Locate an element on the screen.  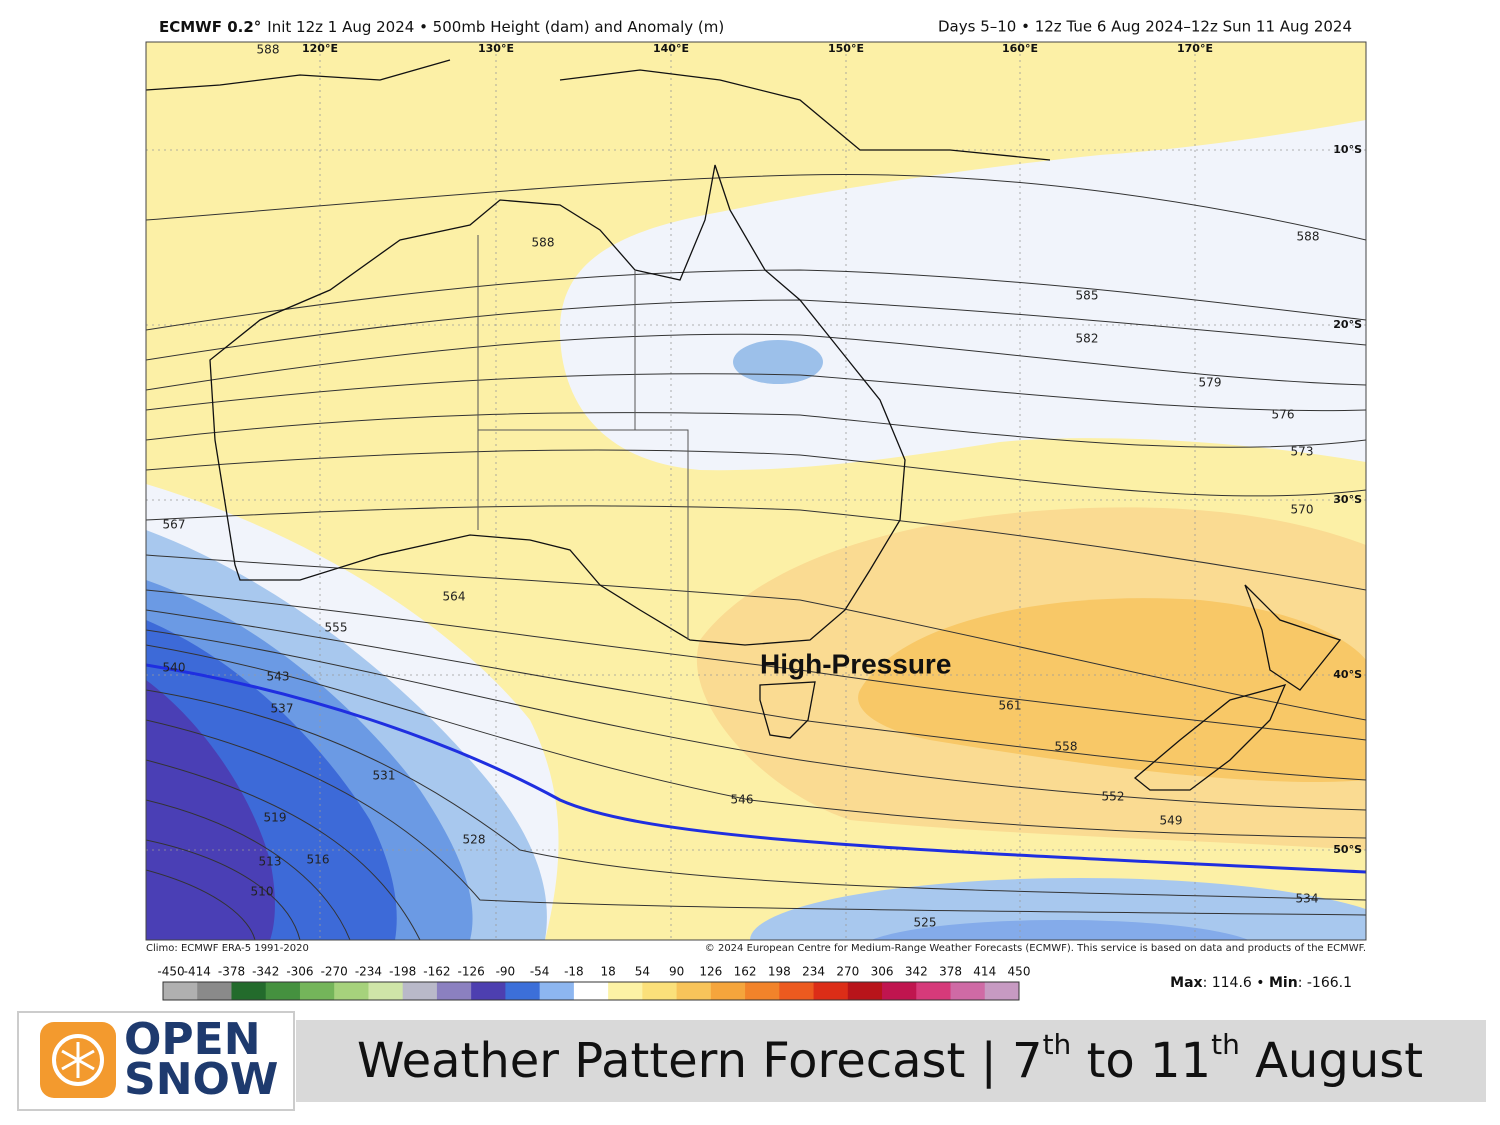
contour-label: 573 is located at coordinates (1302, 452).